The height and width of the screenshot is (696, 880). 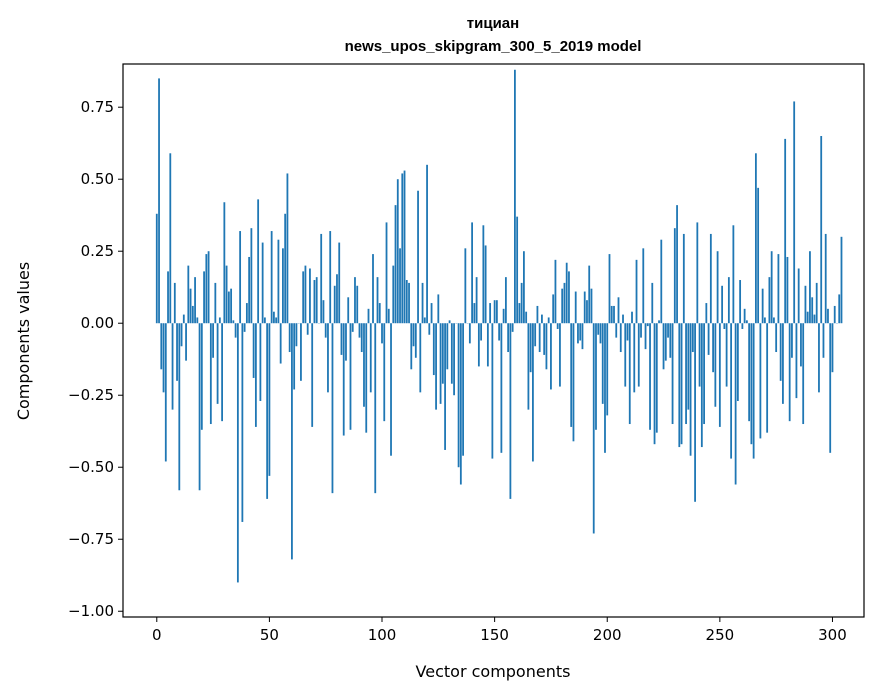 I want to click on y-tick-label: 0.00, so click(x=97, y=323).